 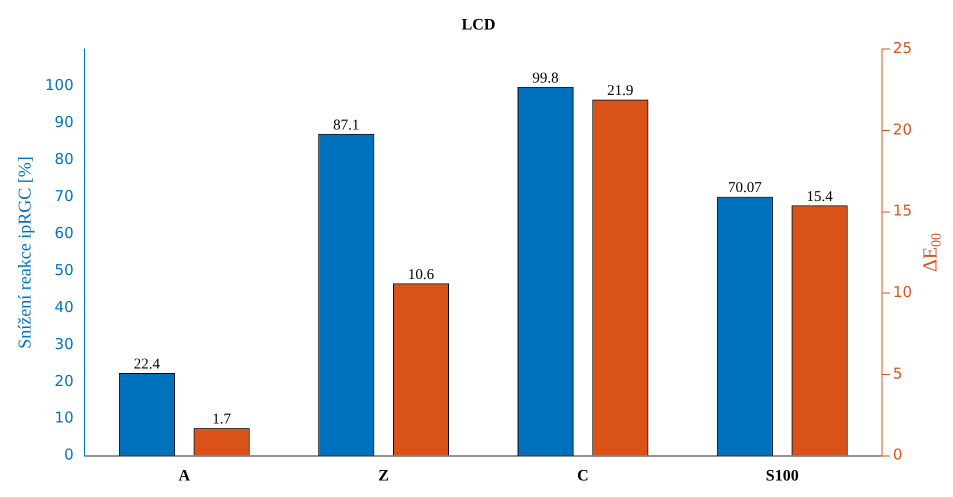 What do you see at coordinates (64, 307) in the screenshot?
I see `y-tick-label: 40` at bounding box center [64, 307].